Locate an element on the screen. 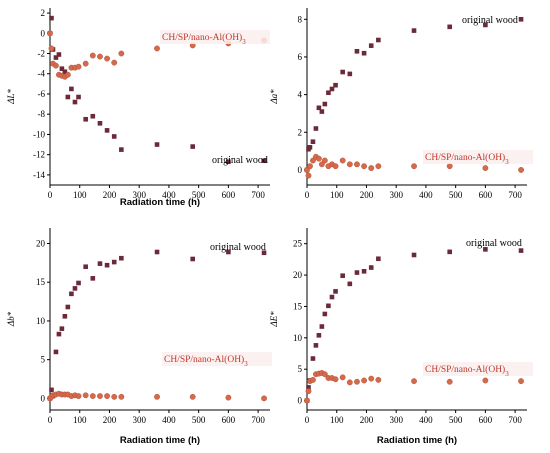  y-tick-label: 20 is located at coordinates (41, 243).